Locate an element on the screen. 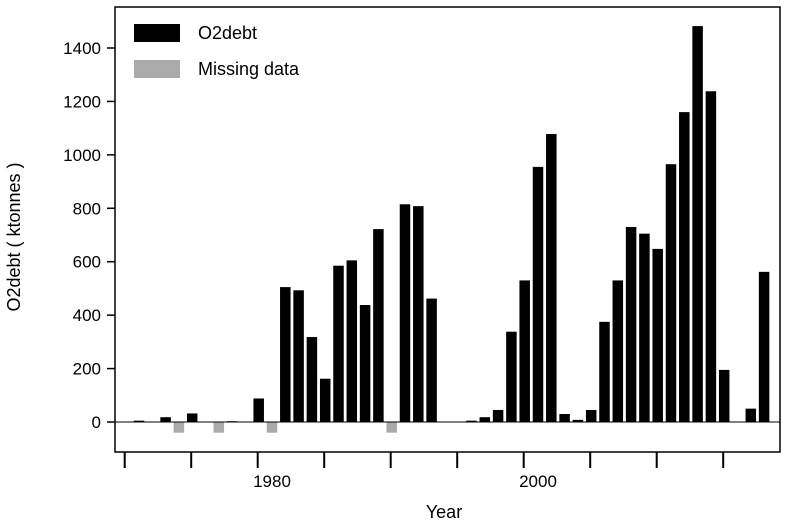 The image size is (785, 525). y-tick-label: 1000 is located at coordinates (82, 155).